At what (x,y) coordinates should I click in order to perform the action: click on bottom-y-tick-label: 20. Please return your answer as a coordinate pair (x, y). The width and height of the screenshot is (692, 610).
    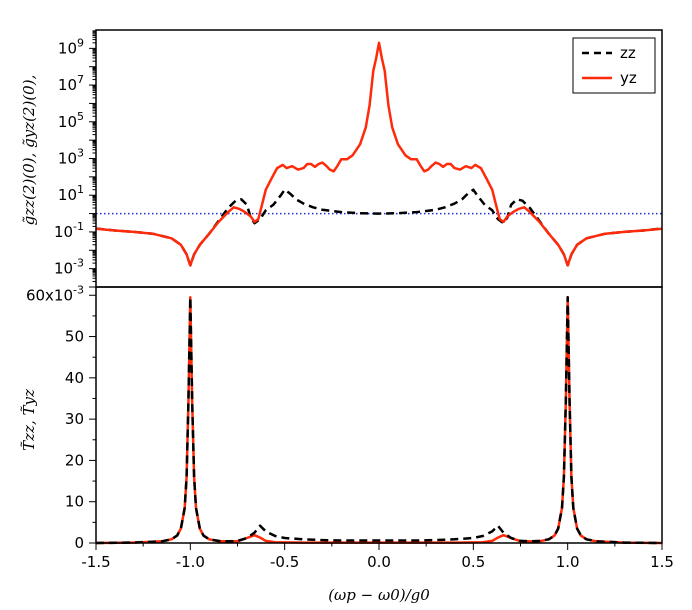
    Looking at the image, I should click on (74, 460).